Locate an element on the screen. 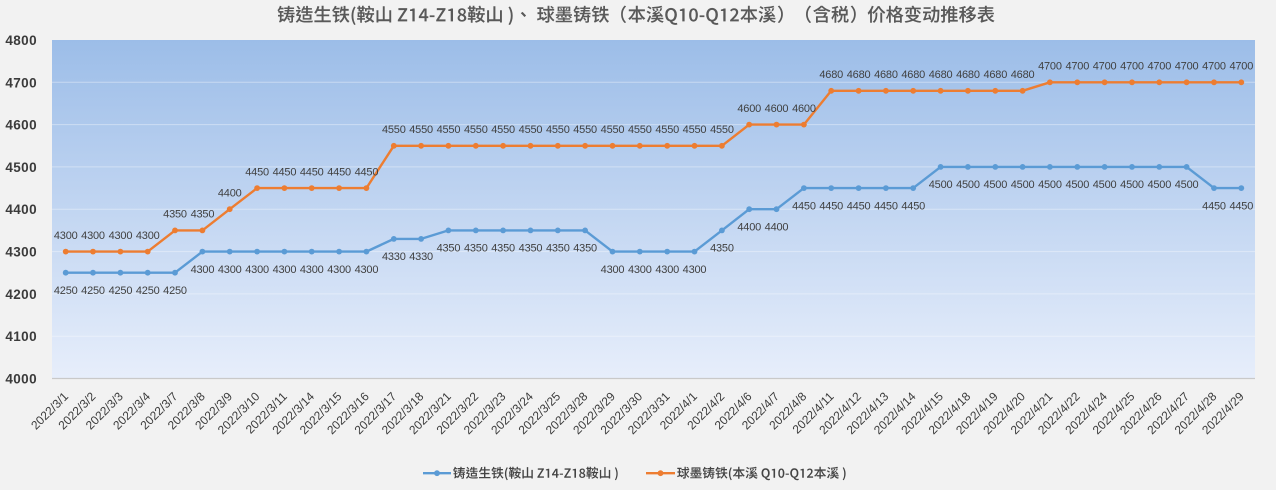  svg-text: 4000 is located at coordinates (21, 379).